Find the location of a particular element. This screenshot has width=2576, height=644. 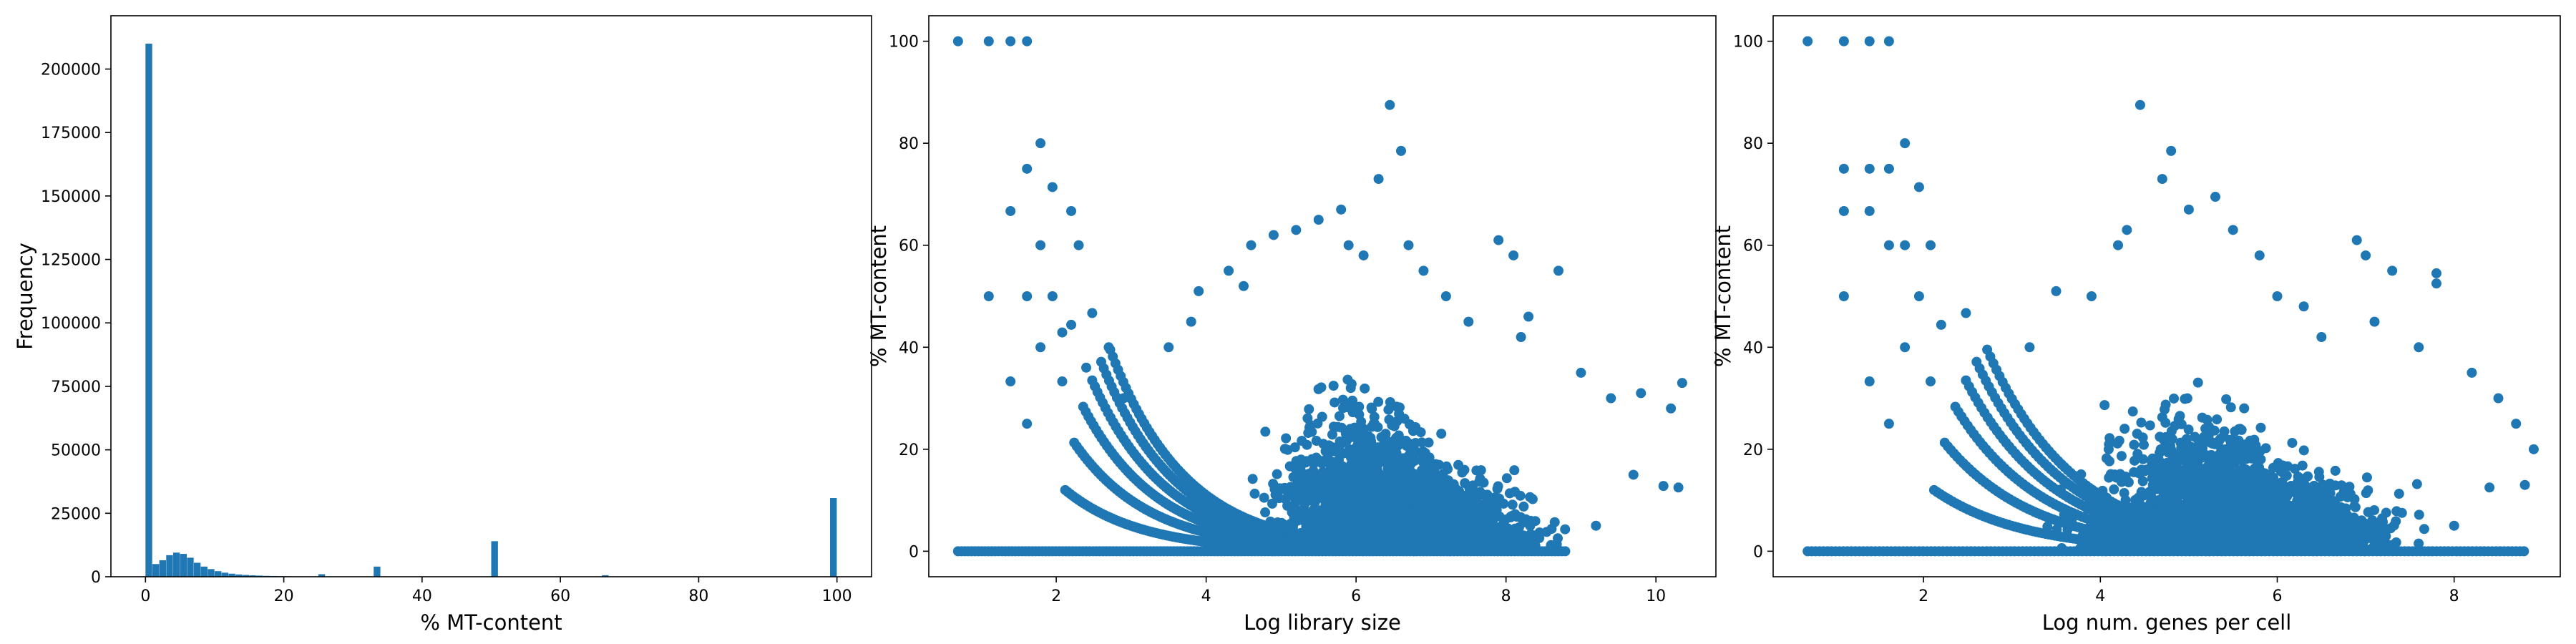

y-axis-label: % MT-content is located at coordinates (879, 296).